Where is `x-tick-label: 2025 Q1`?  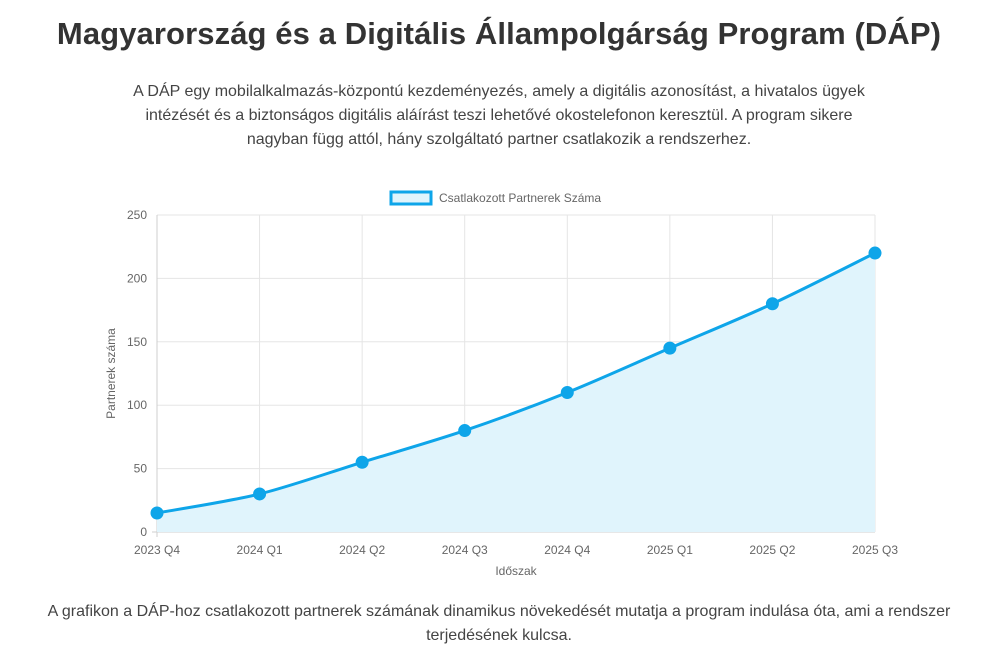 x-tick-label: 2025 Q1 is located at coordinates (670, 550).